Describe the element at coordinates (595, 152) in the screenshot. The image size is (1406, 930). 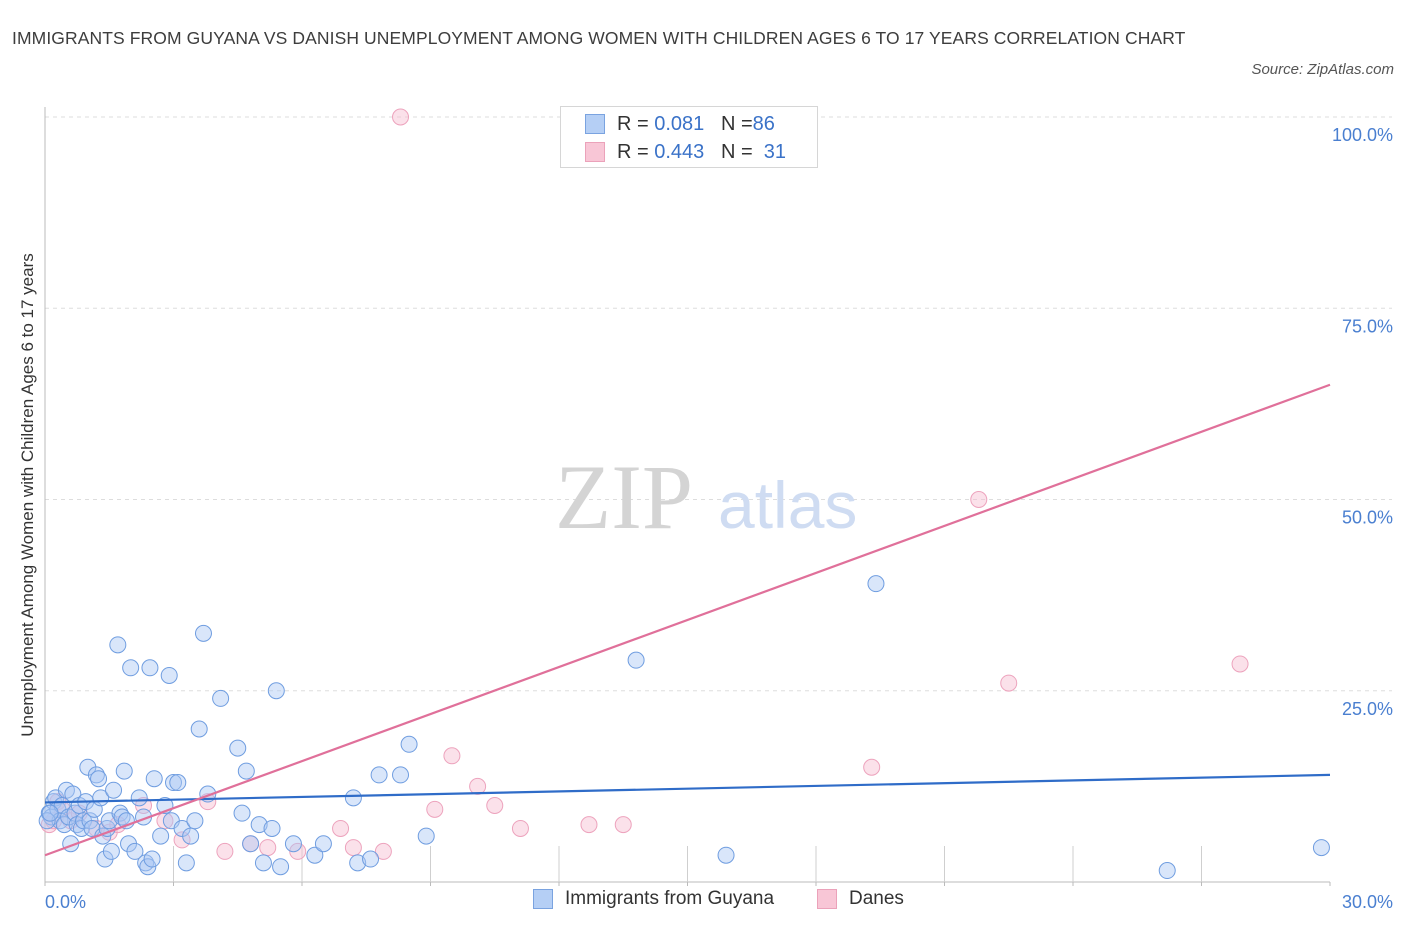
I see `legend-swatch-pink` at that location.